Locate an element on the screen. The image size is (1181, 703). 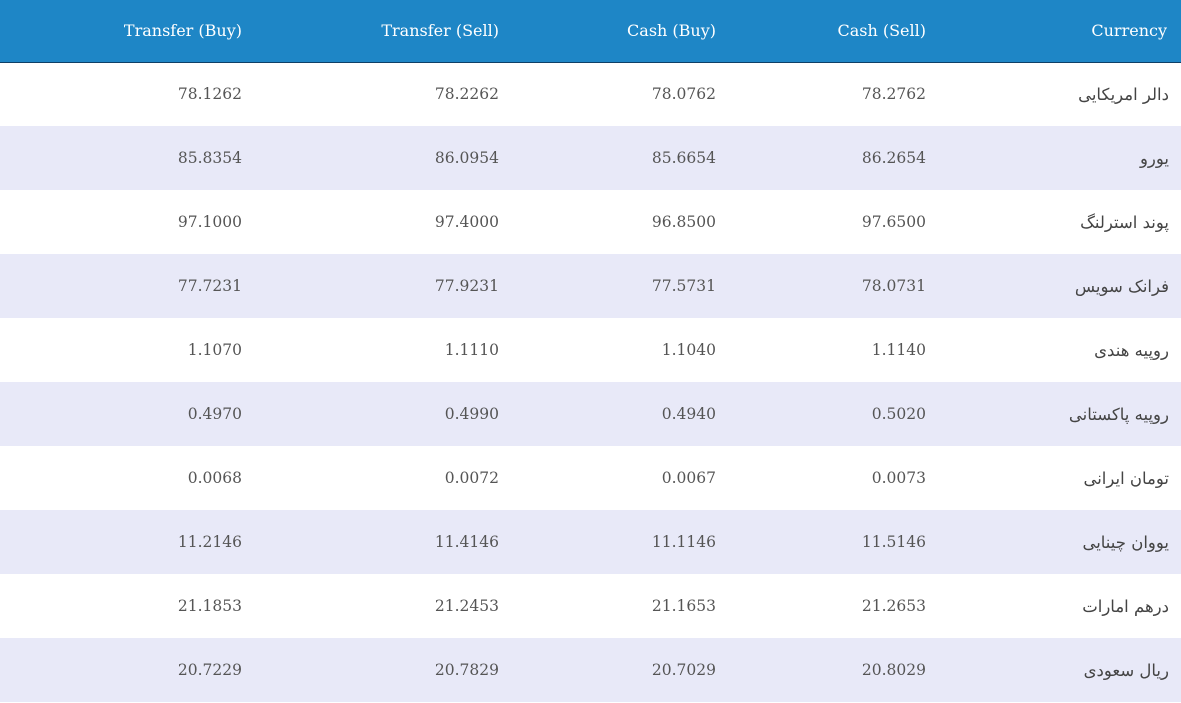
cash-buy-cell: 77.5731 is located at coordinates (683, 286).